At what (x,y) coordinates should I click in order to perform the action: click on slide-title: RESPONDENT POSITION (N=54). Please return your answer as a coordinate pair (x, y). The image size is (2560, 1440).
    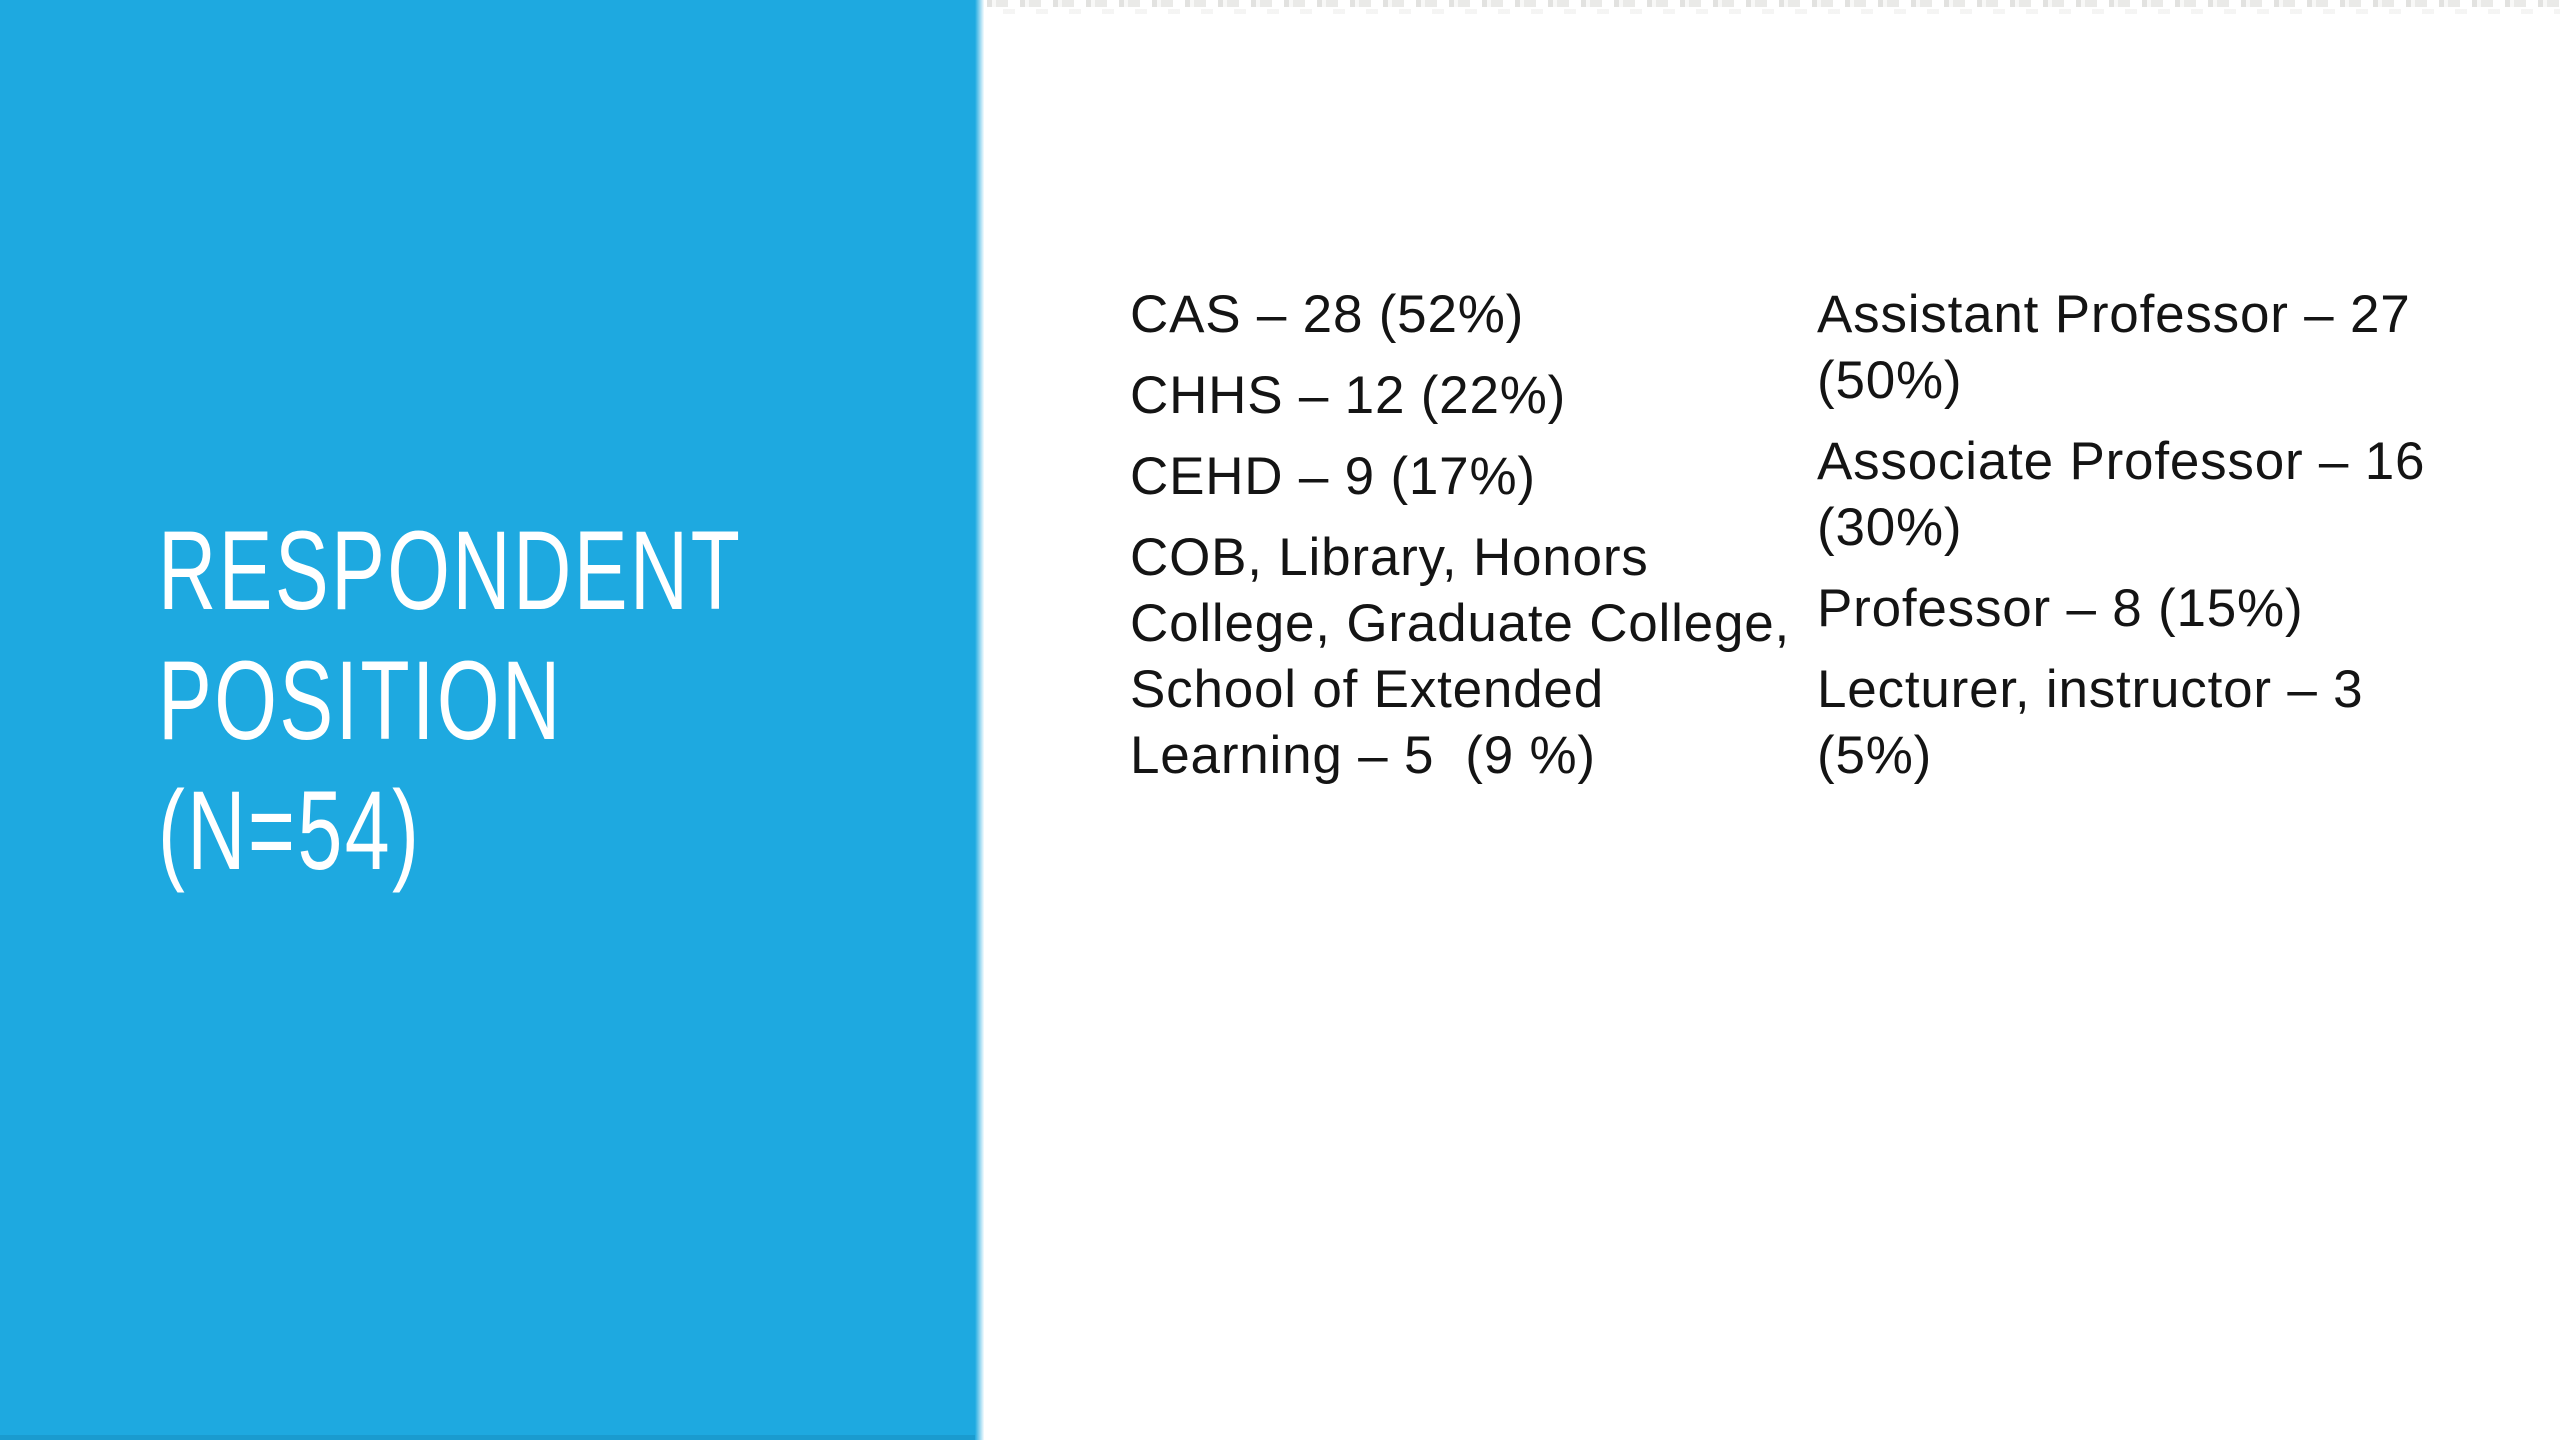
    Looking at the image, I should click on (450, 701).